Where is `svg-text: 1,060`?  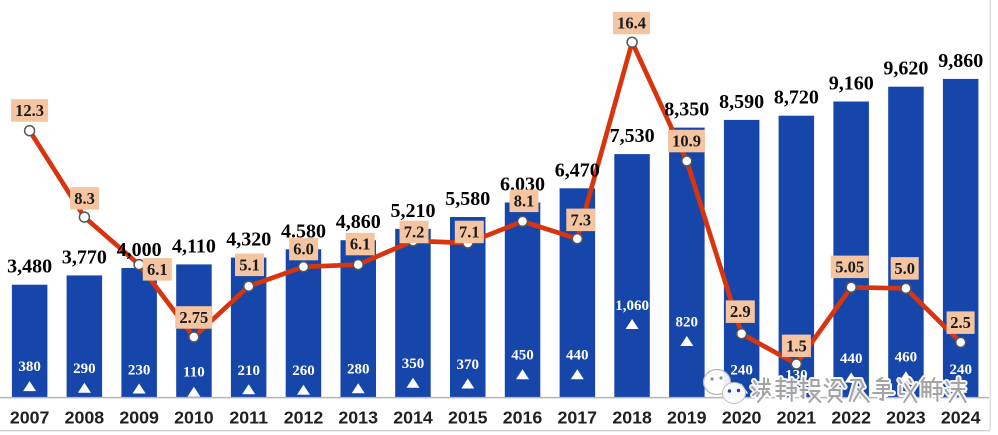
svg-text: 1,060 is located at coordinates (632, 306).